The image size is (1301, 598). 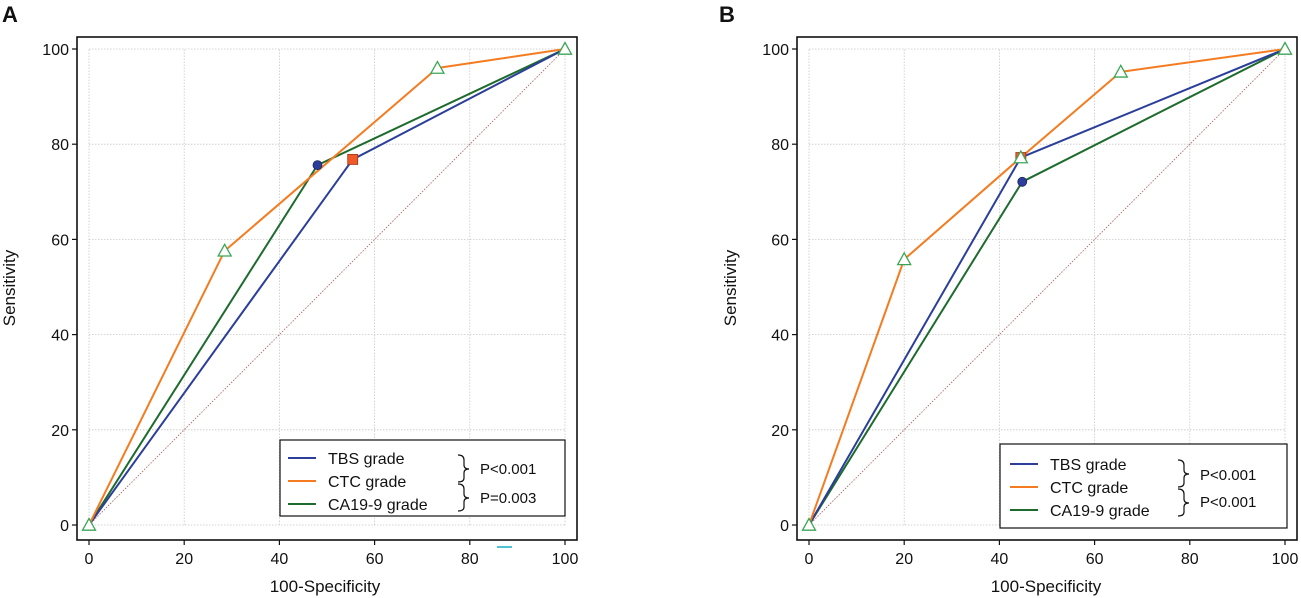 I want to click on panel-b-x-tick-label: 40, so click(x=1000, y=559).